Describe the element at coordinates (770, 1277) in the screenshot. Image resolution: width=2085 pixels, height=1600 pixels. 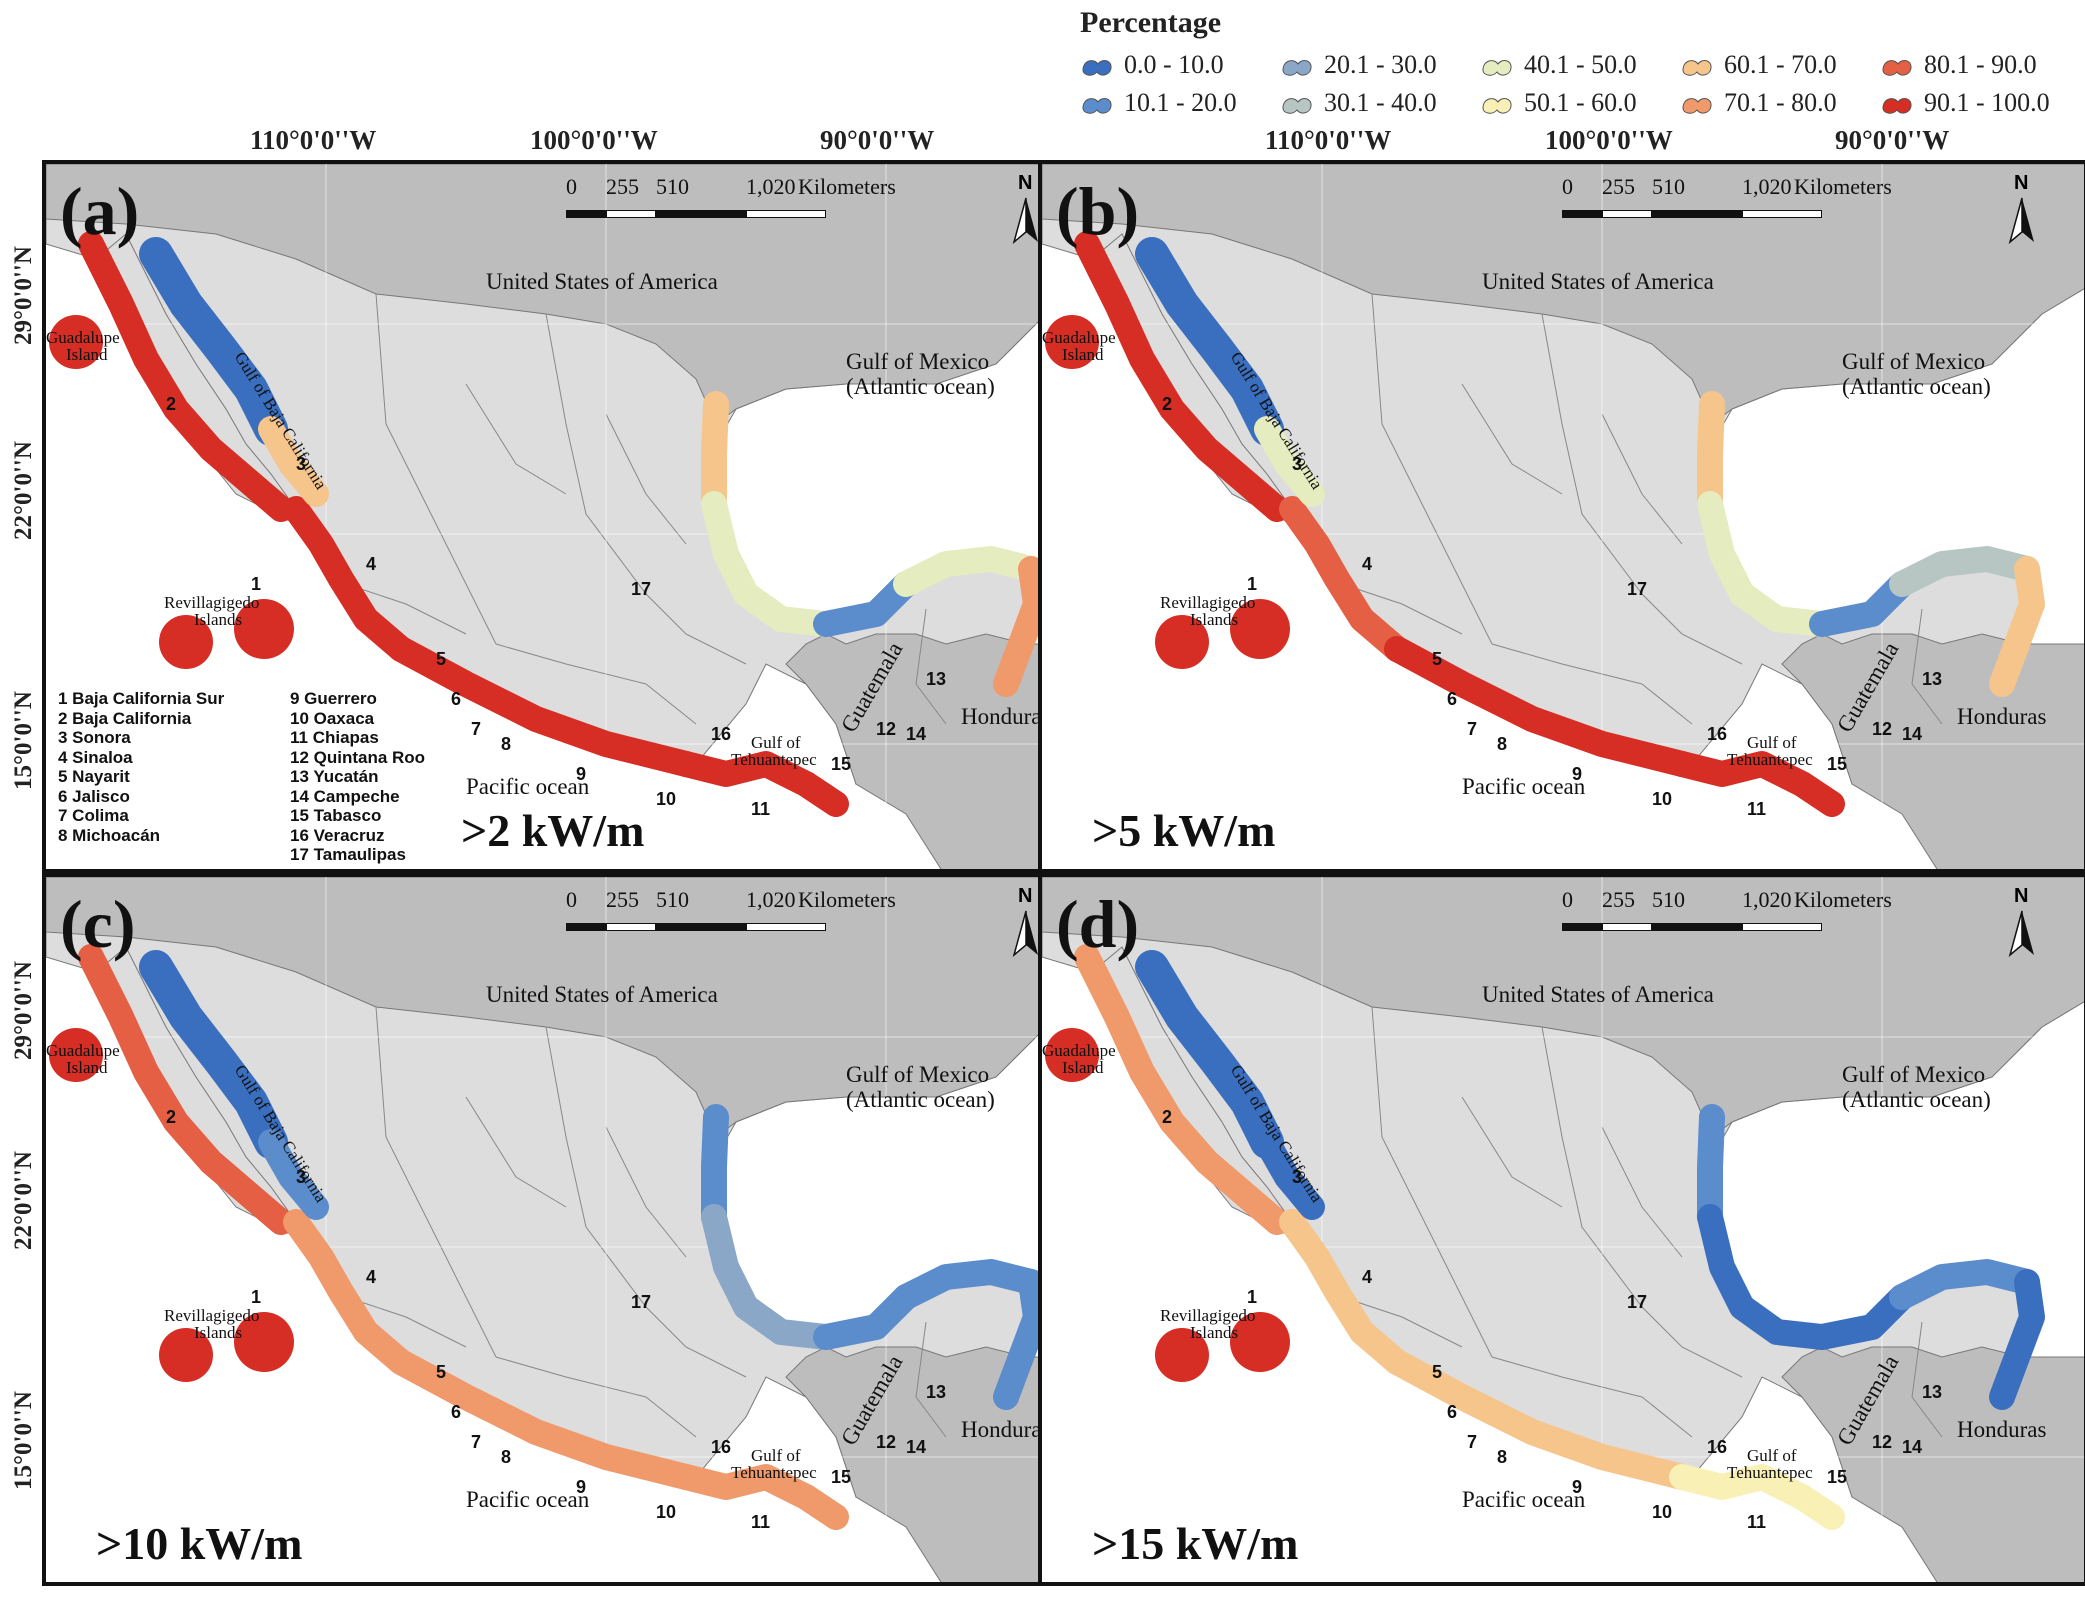
I see `wave-energy-band-gulf_veracruz` at that location.